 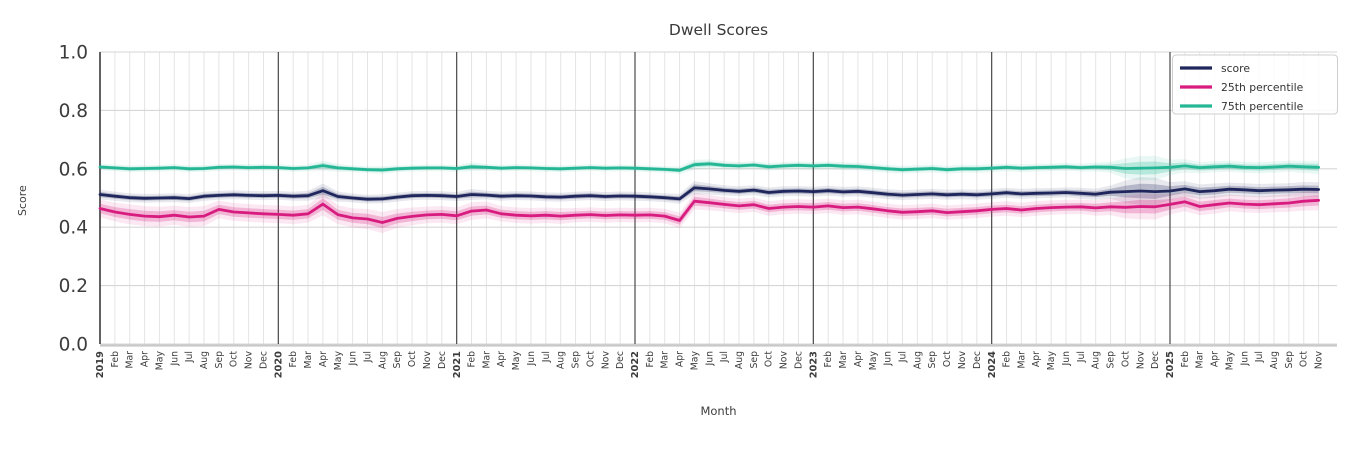 I want to click on x-tick-year: 2021, so click(x=457, y=364).